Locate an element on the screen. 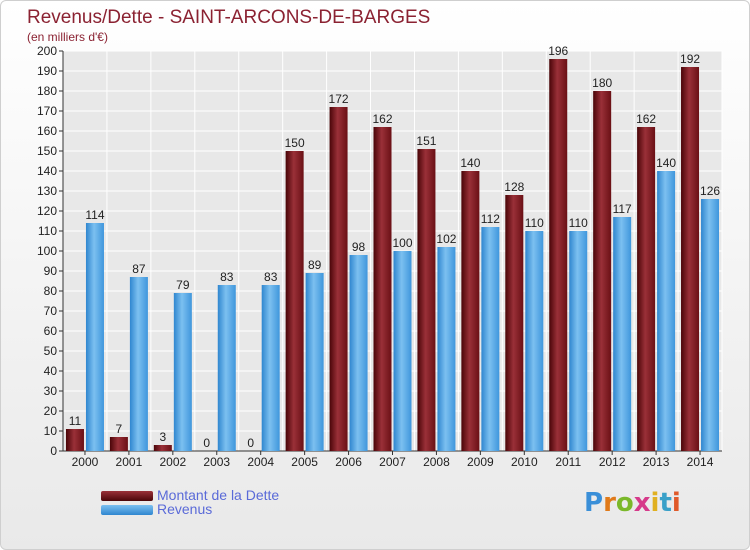 This screenshot has width=750, height=550. y-tick-label: 90 is located at coordinates (51, 271).